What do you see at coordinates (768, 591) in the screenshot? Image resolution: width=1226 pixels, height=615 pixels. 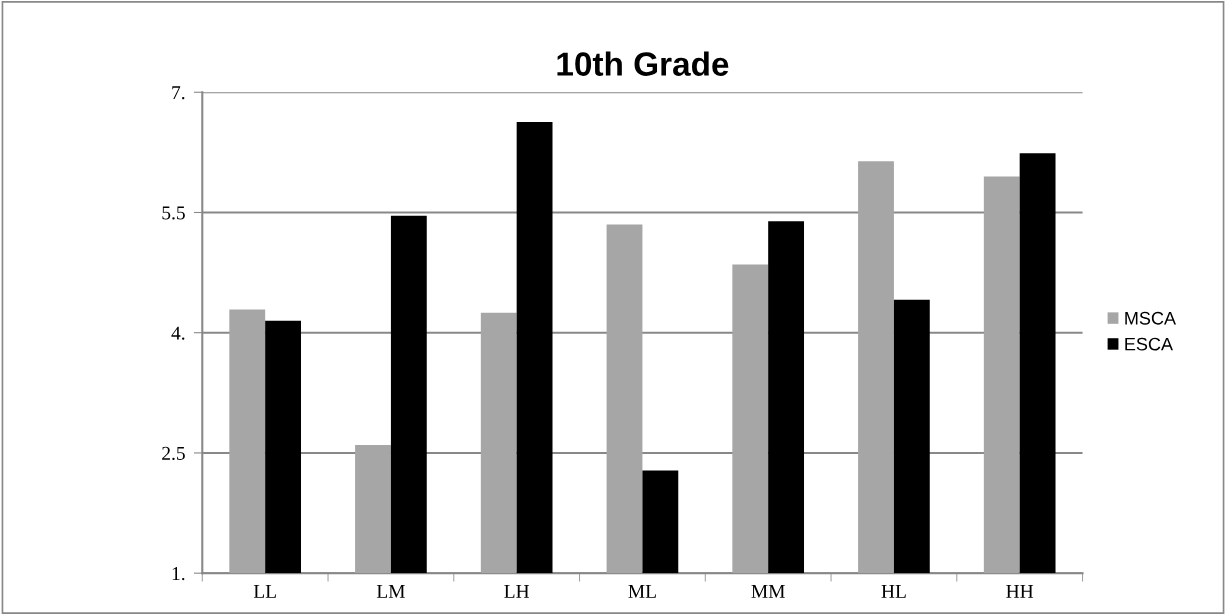 I see `x-tick-label: MM` at bounding box center [768, 591].